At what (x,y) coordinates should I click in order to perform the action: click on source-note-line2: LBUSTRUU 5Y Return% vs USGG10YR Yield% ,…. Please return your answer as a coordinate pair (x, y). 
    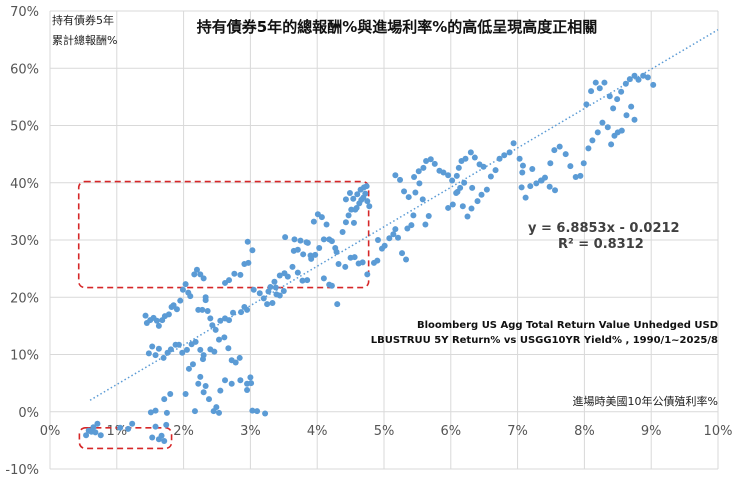
    Looking at the image, I should click on (544, 340).